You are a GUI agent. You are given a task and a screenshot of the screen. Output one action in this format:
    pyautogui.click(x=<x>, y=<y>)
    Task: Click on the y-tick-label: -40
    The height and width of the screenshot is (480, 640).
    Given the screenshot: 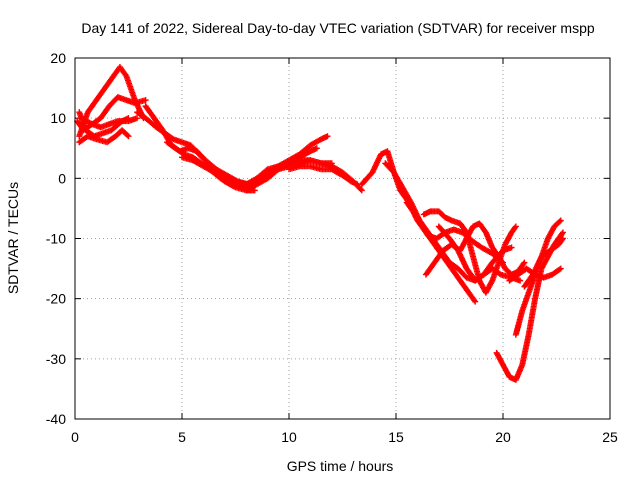 What is the action you would take?
    pyautogui.click(x=56, y=419)
    